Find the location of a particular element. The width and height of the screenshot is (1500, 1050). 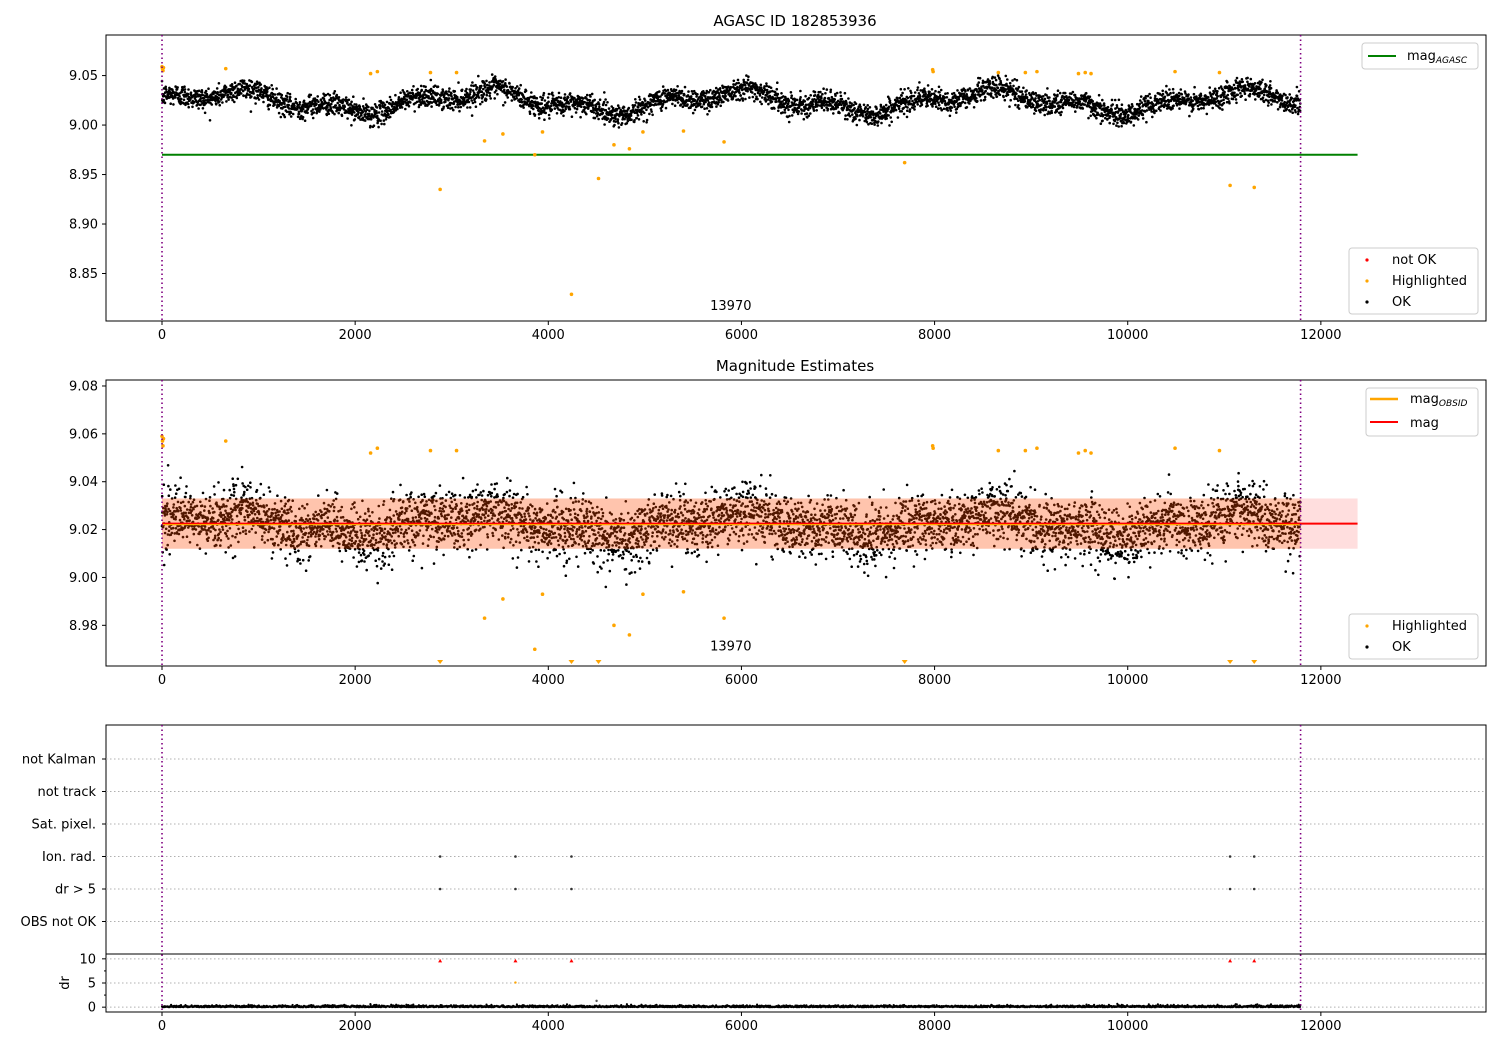

p3-flag-label: Sat. pixel. is located at coordinates (64, 825).